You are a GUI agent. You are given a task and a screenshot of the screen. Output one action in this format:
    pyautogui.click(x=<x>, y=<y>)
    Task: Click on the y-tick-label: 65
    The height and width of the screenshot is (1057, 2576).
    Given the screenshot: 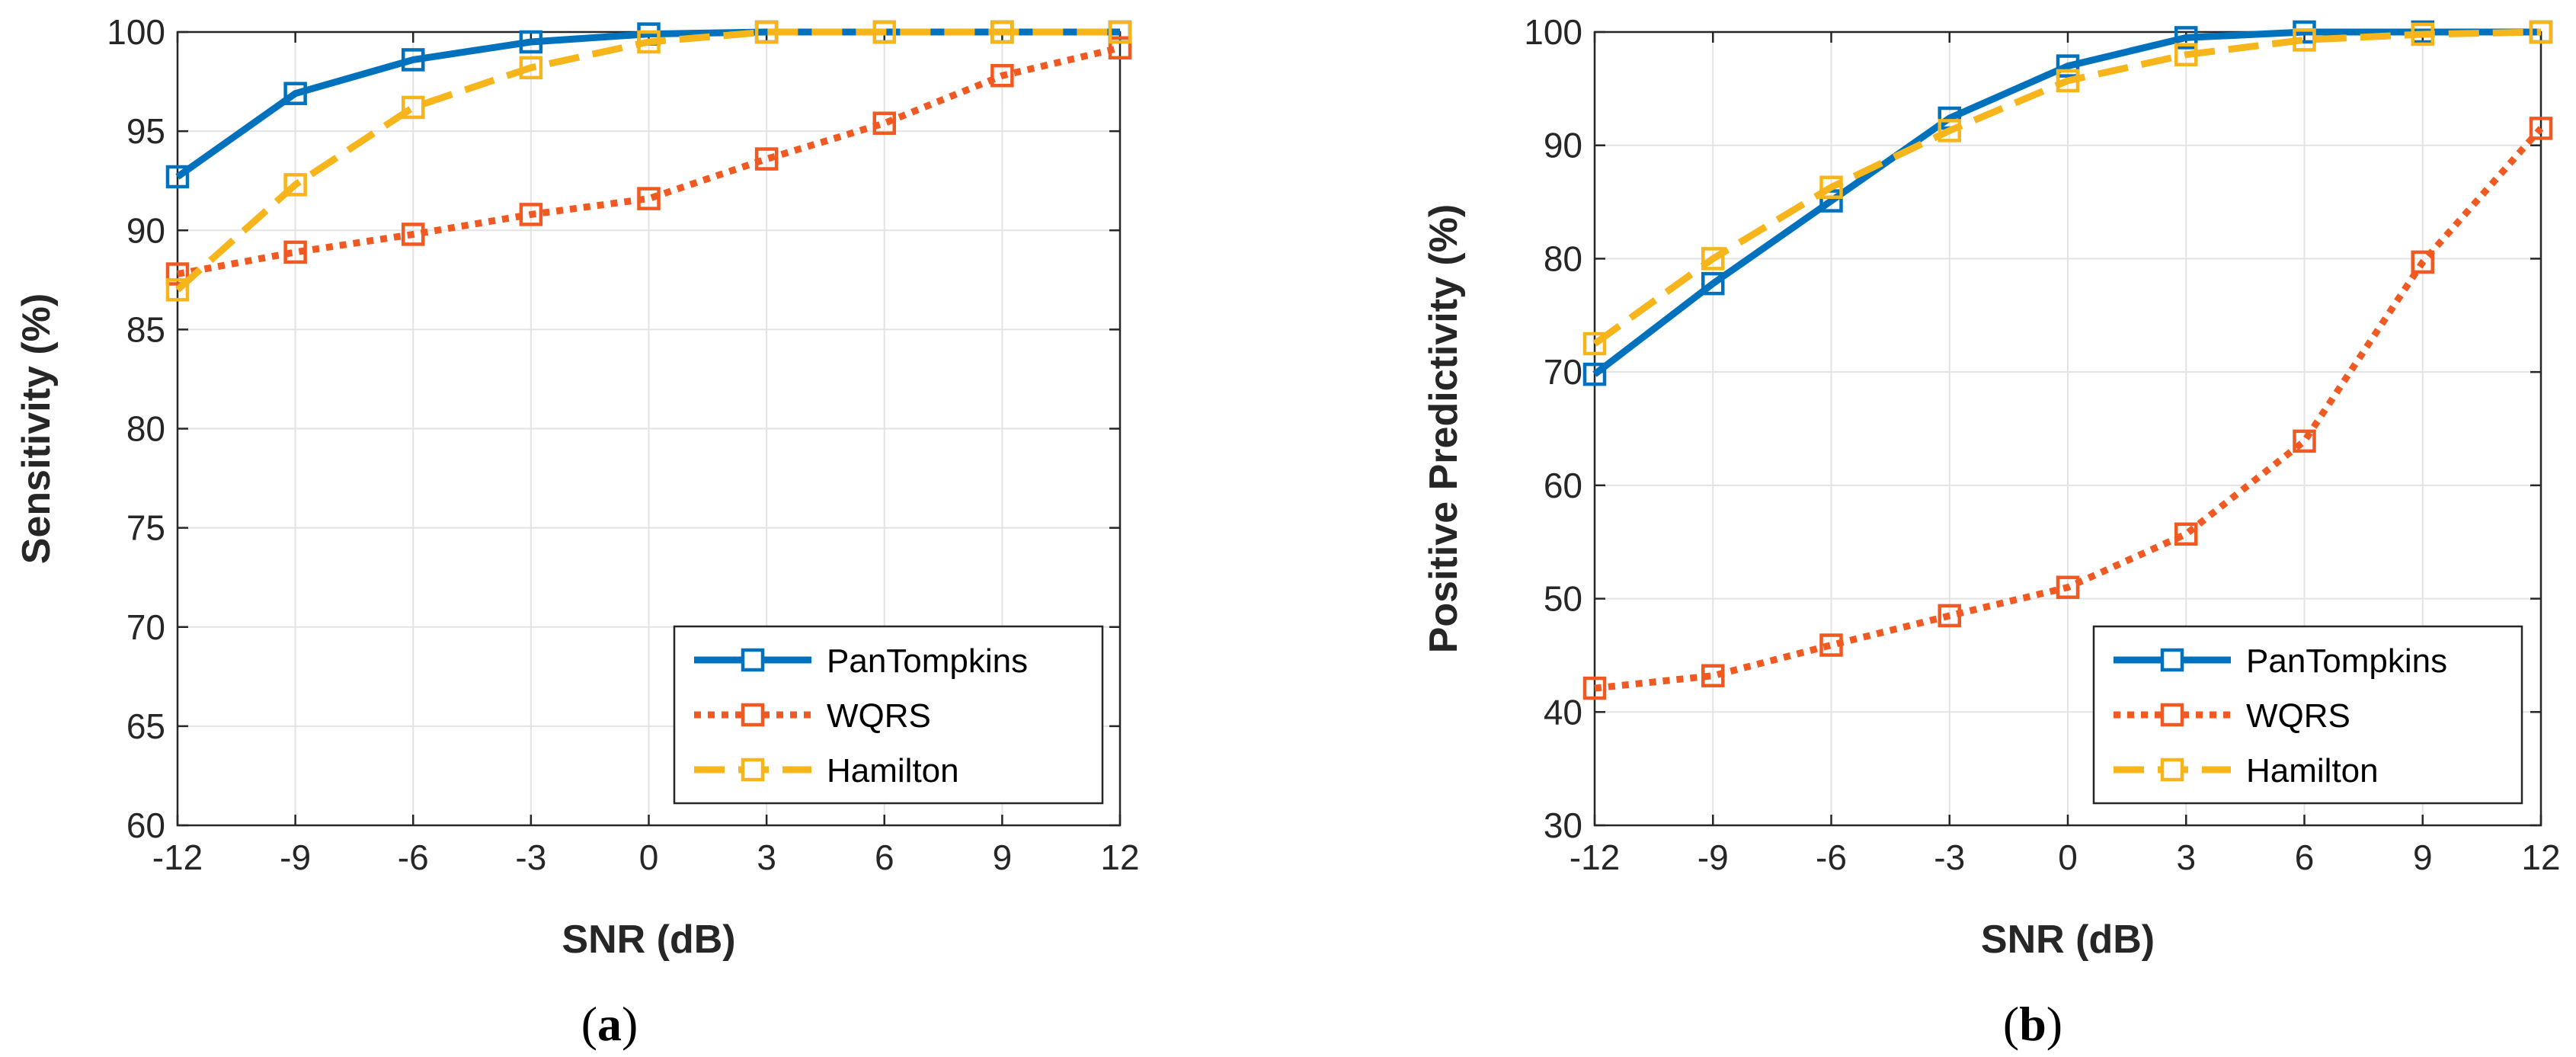 What is the action you would take?
    pyautogui.click(x=145, y=726)
    